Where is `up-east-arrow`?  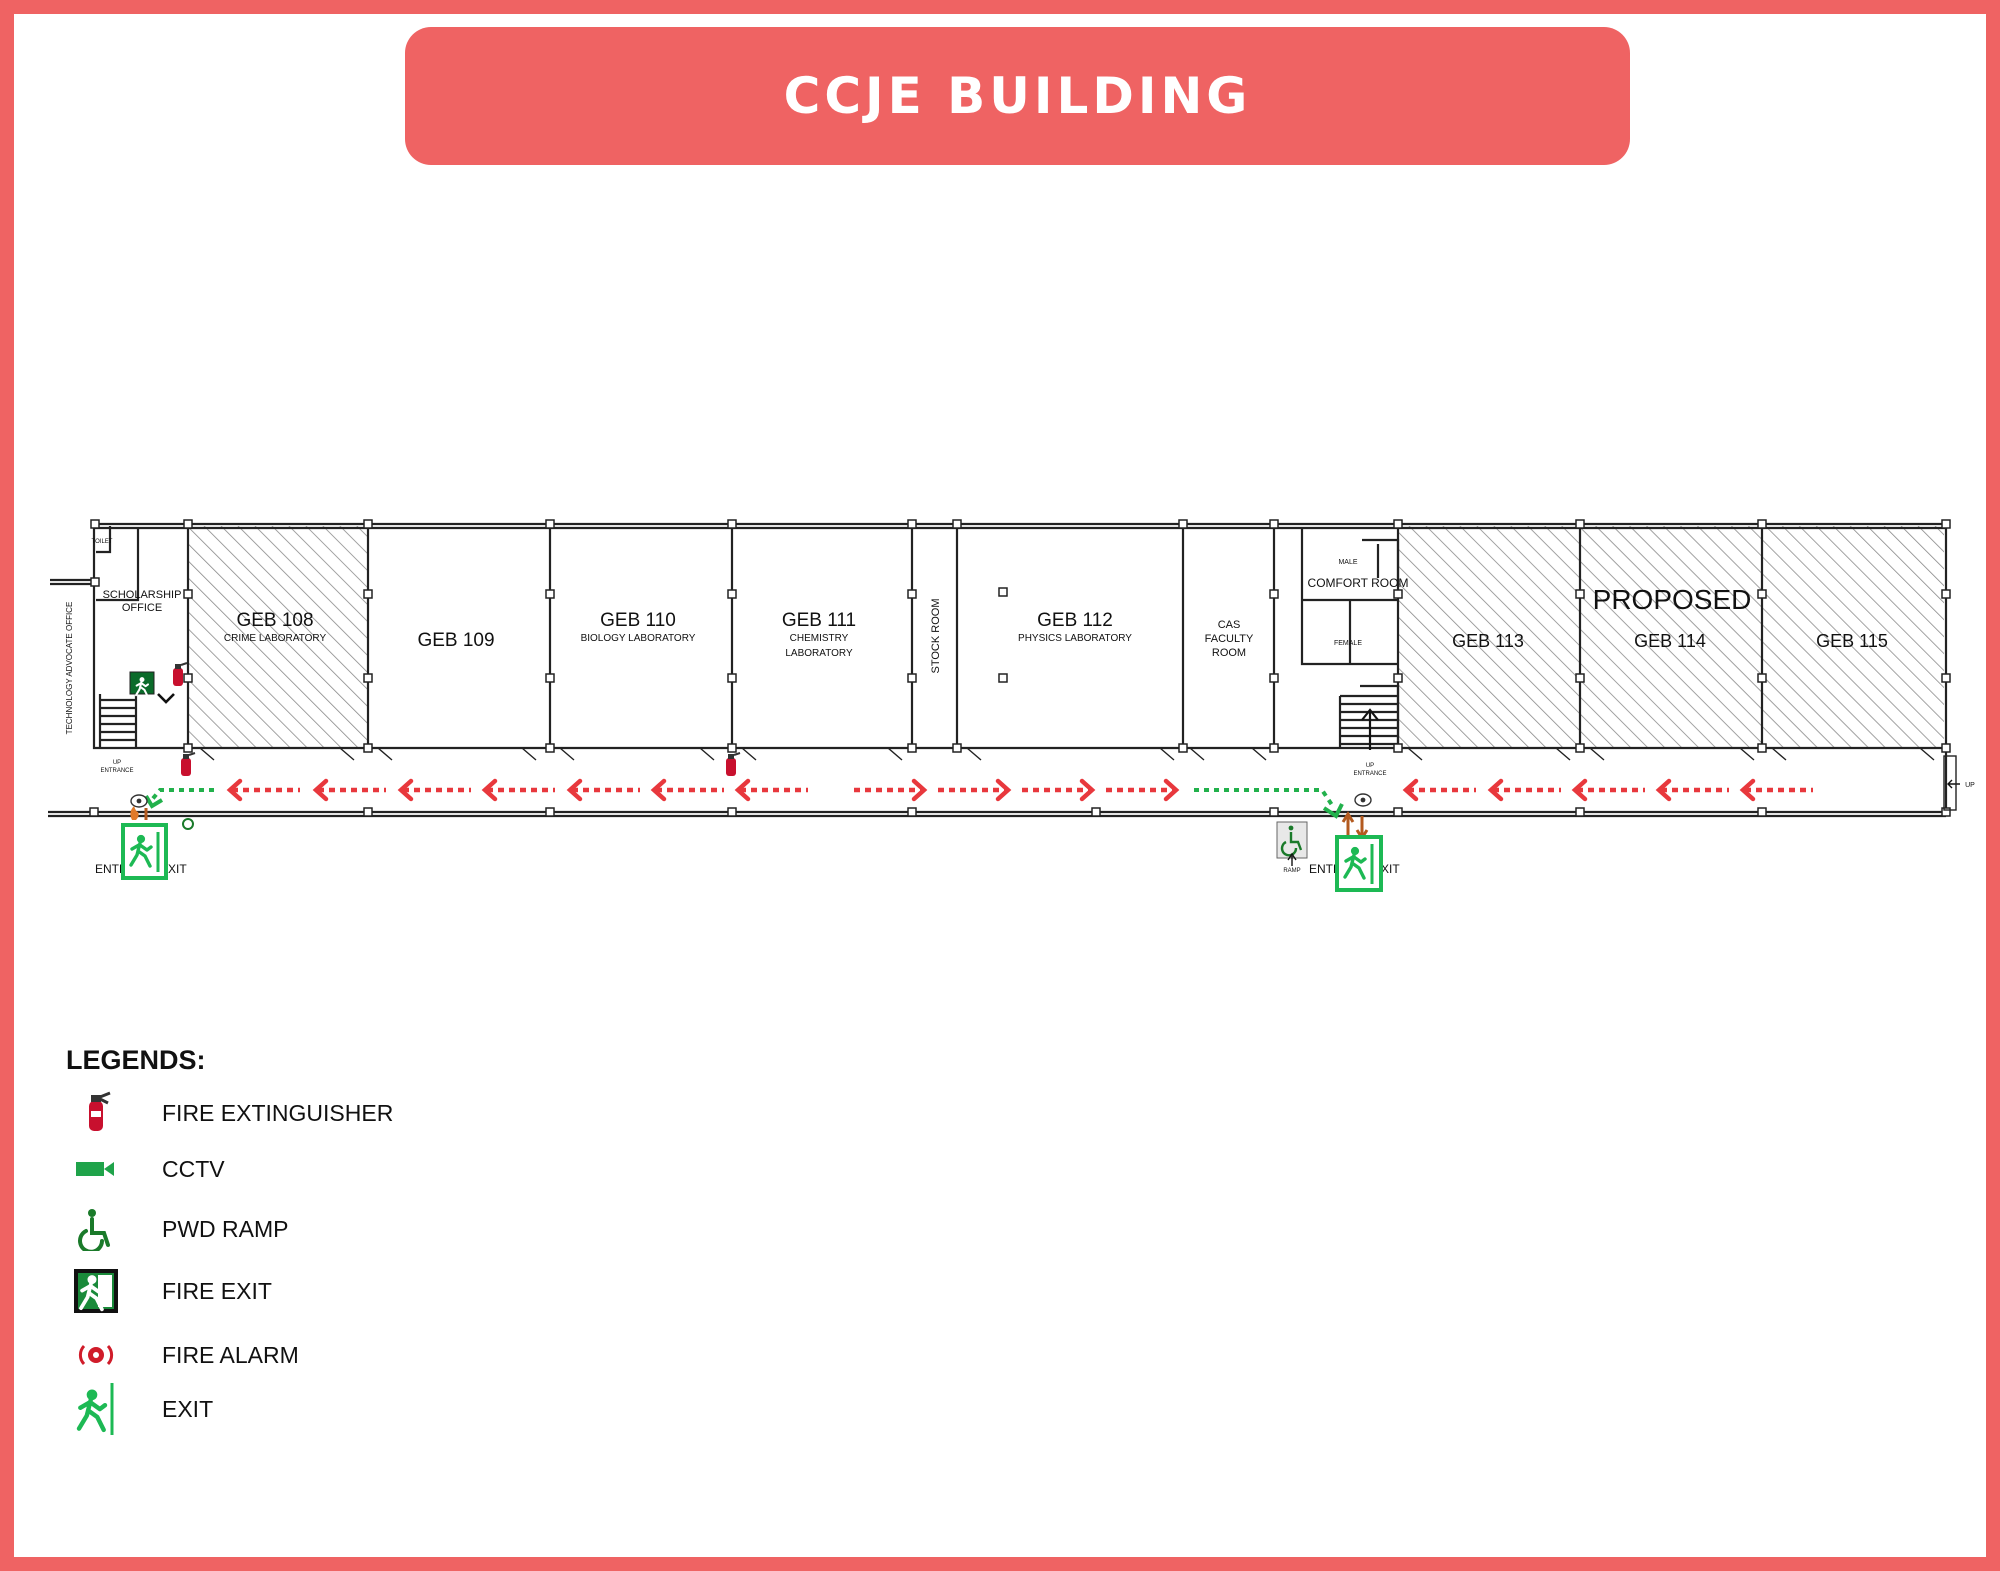 up-east-arrow is located at coordinates (1953, 784).